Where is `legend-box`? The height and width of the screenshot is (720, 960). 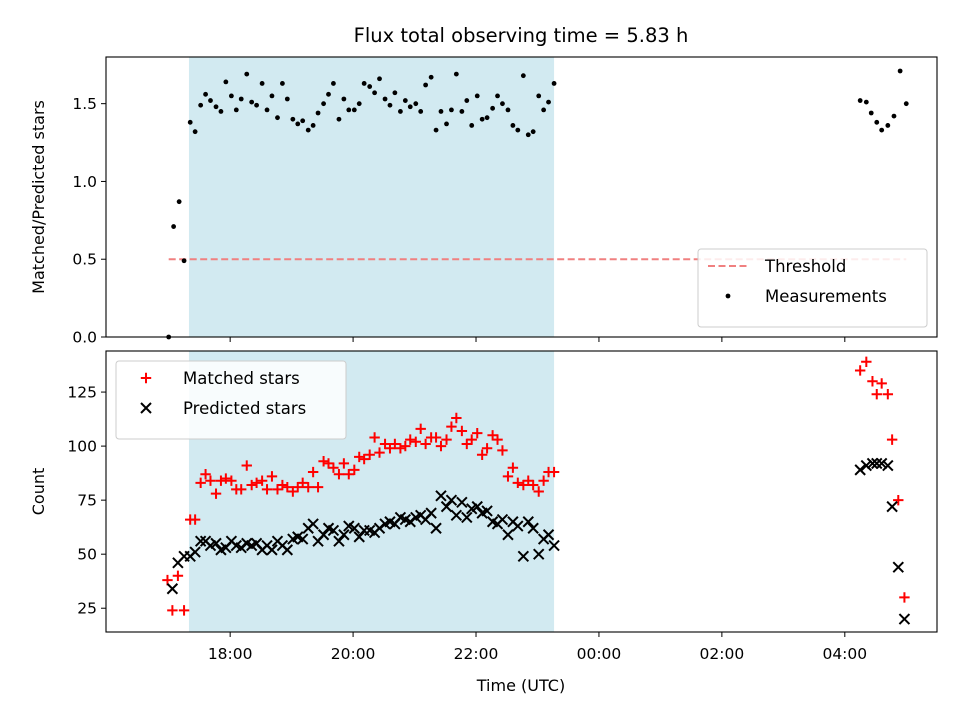 legend-box is located at coordinates (231, 400).